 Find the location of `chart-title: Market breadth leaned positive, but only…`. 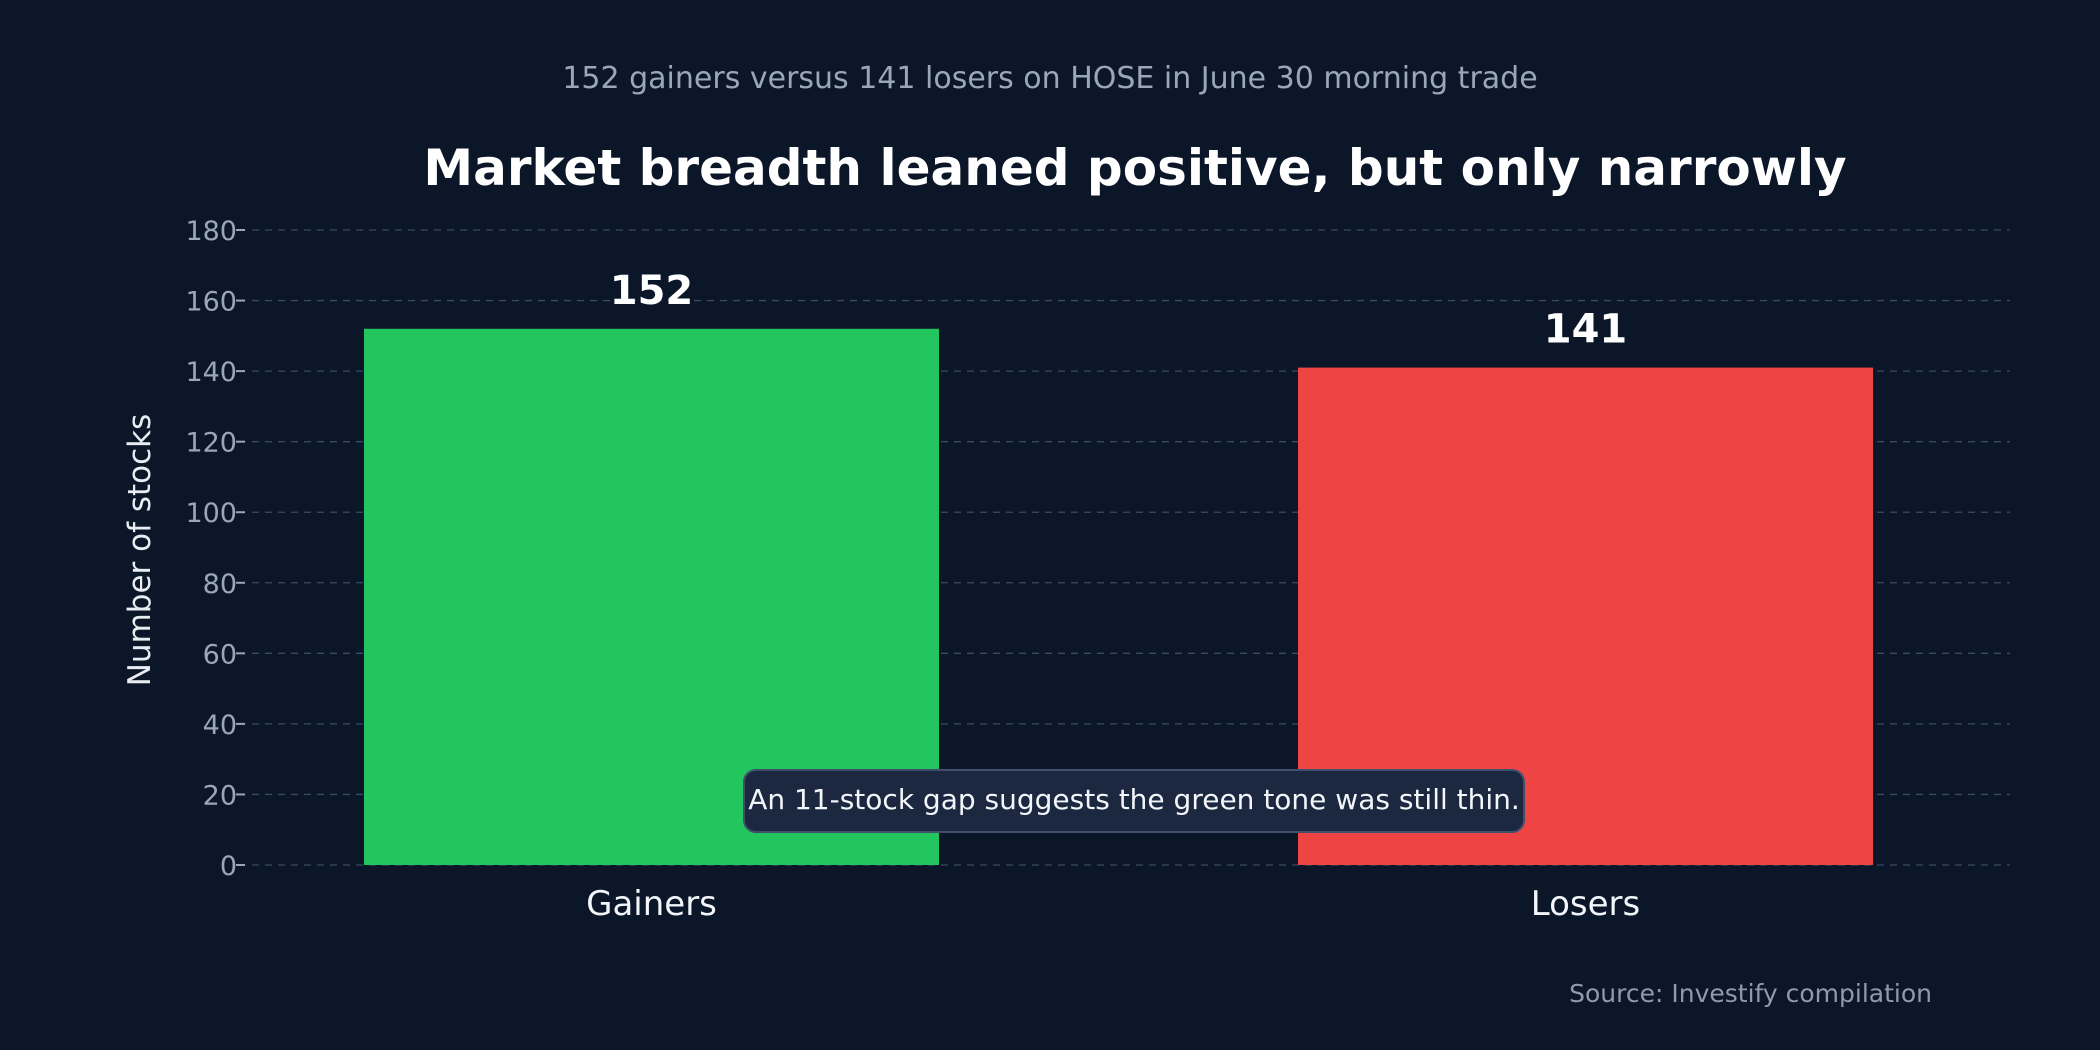

chart-title: Market breadth leaned positive, but only… is located at coordinates (1134, 168).